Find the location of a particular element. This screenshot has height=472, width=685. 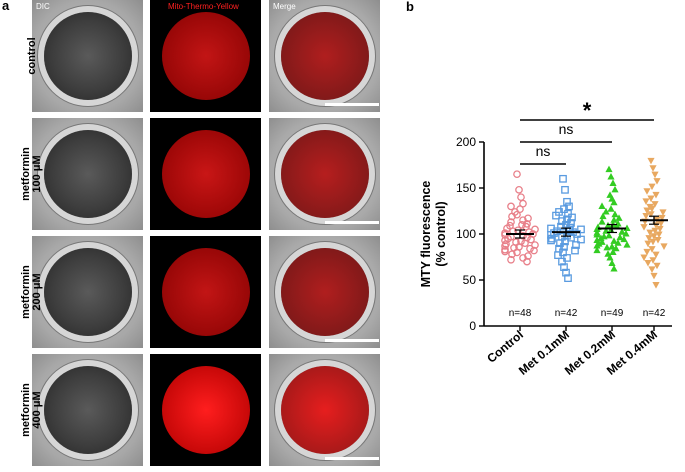

y-tick-label: 0 is located at coordinates (472, 326).